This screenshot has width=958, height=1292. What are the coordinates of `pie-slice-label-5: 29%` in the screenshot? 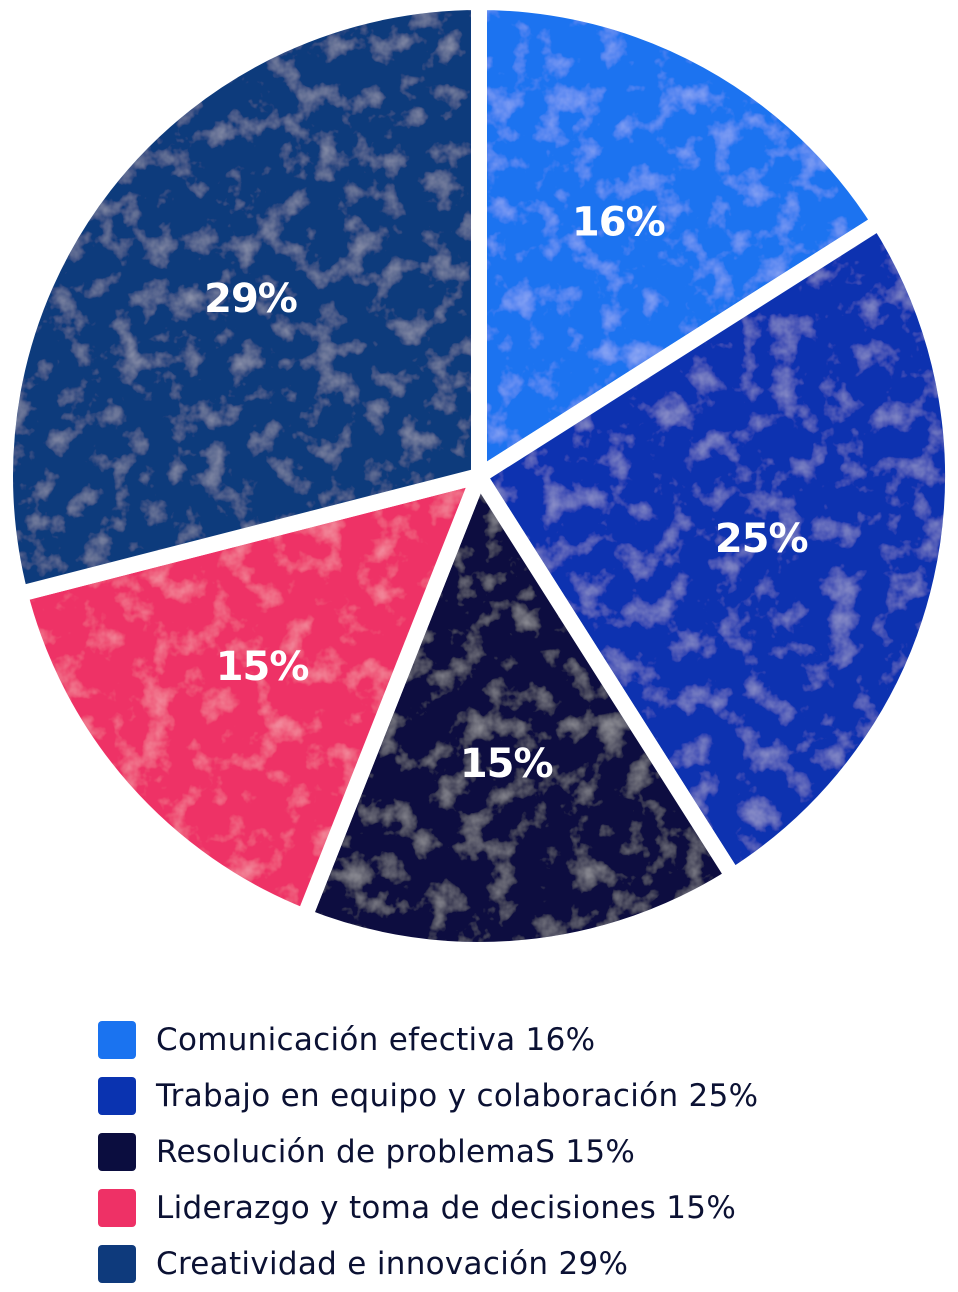 It's located at (250, 299).